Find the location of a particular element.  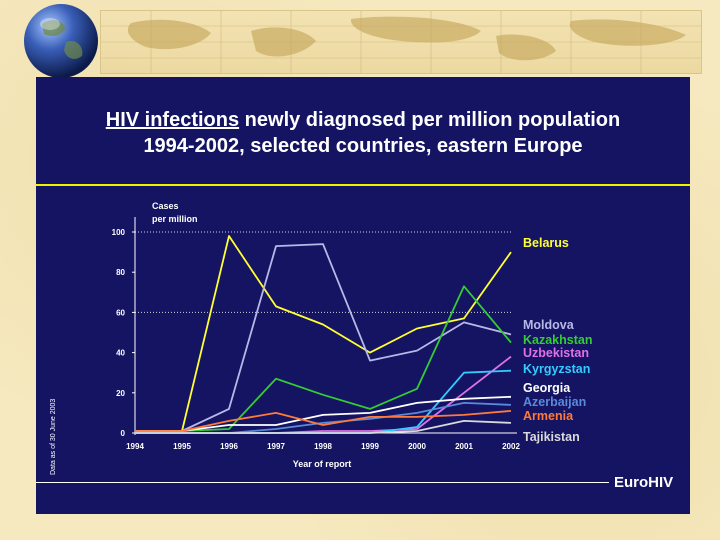

x-tick-label: 1994 is located at coordinates (135, 446).